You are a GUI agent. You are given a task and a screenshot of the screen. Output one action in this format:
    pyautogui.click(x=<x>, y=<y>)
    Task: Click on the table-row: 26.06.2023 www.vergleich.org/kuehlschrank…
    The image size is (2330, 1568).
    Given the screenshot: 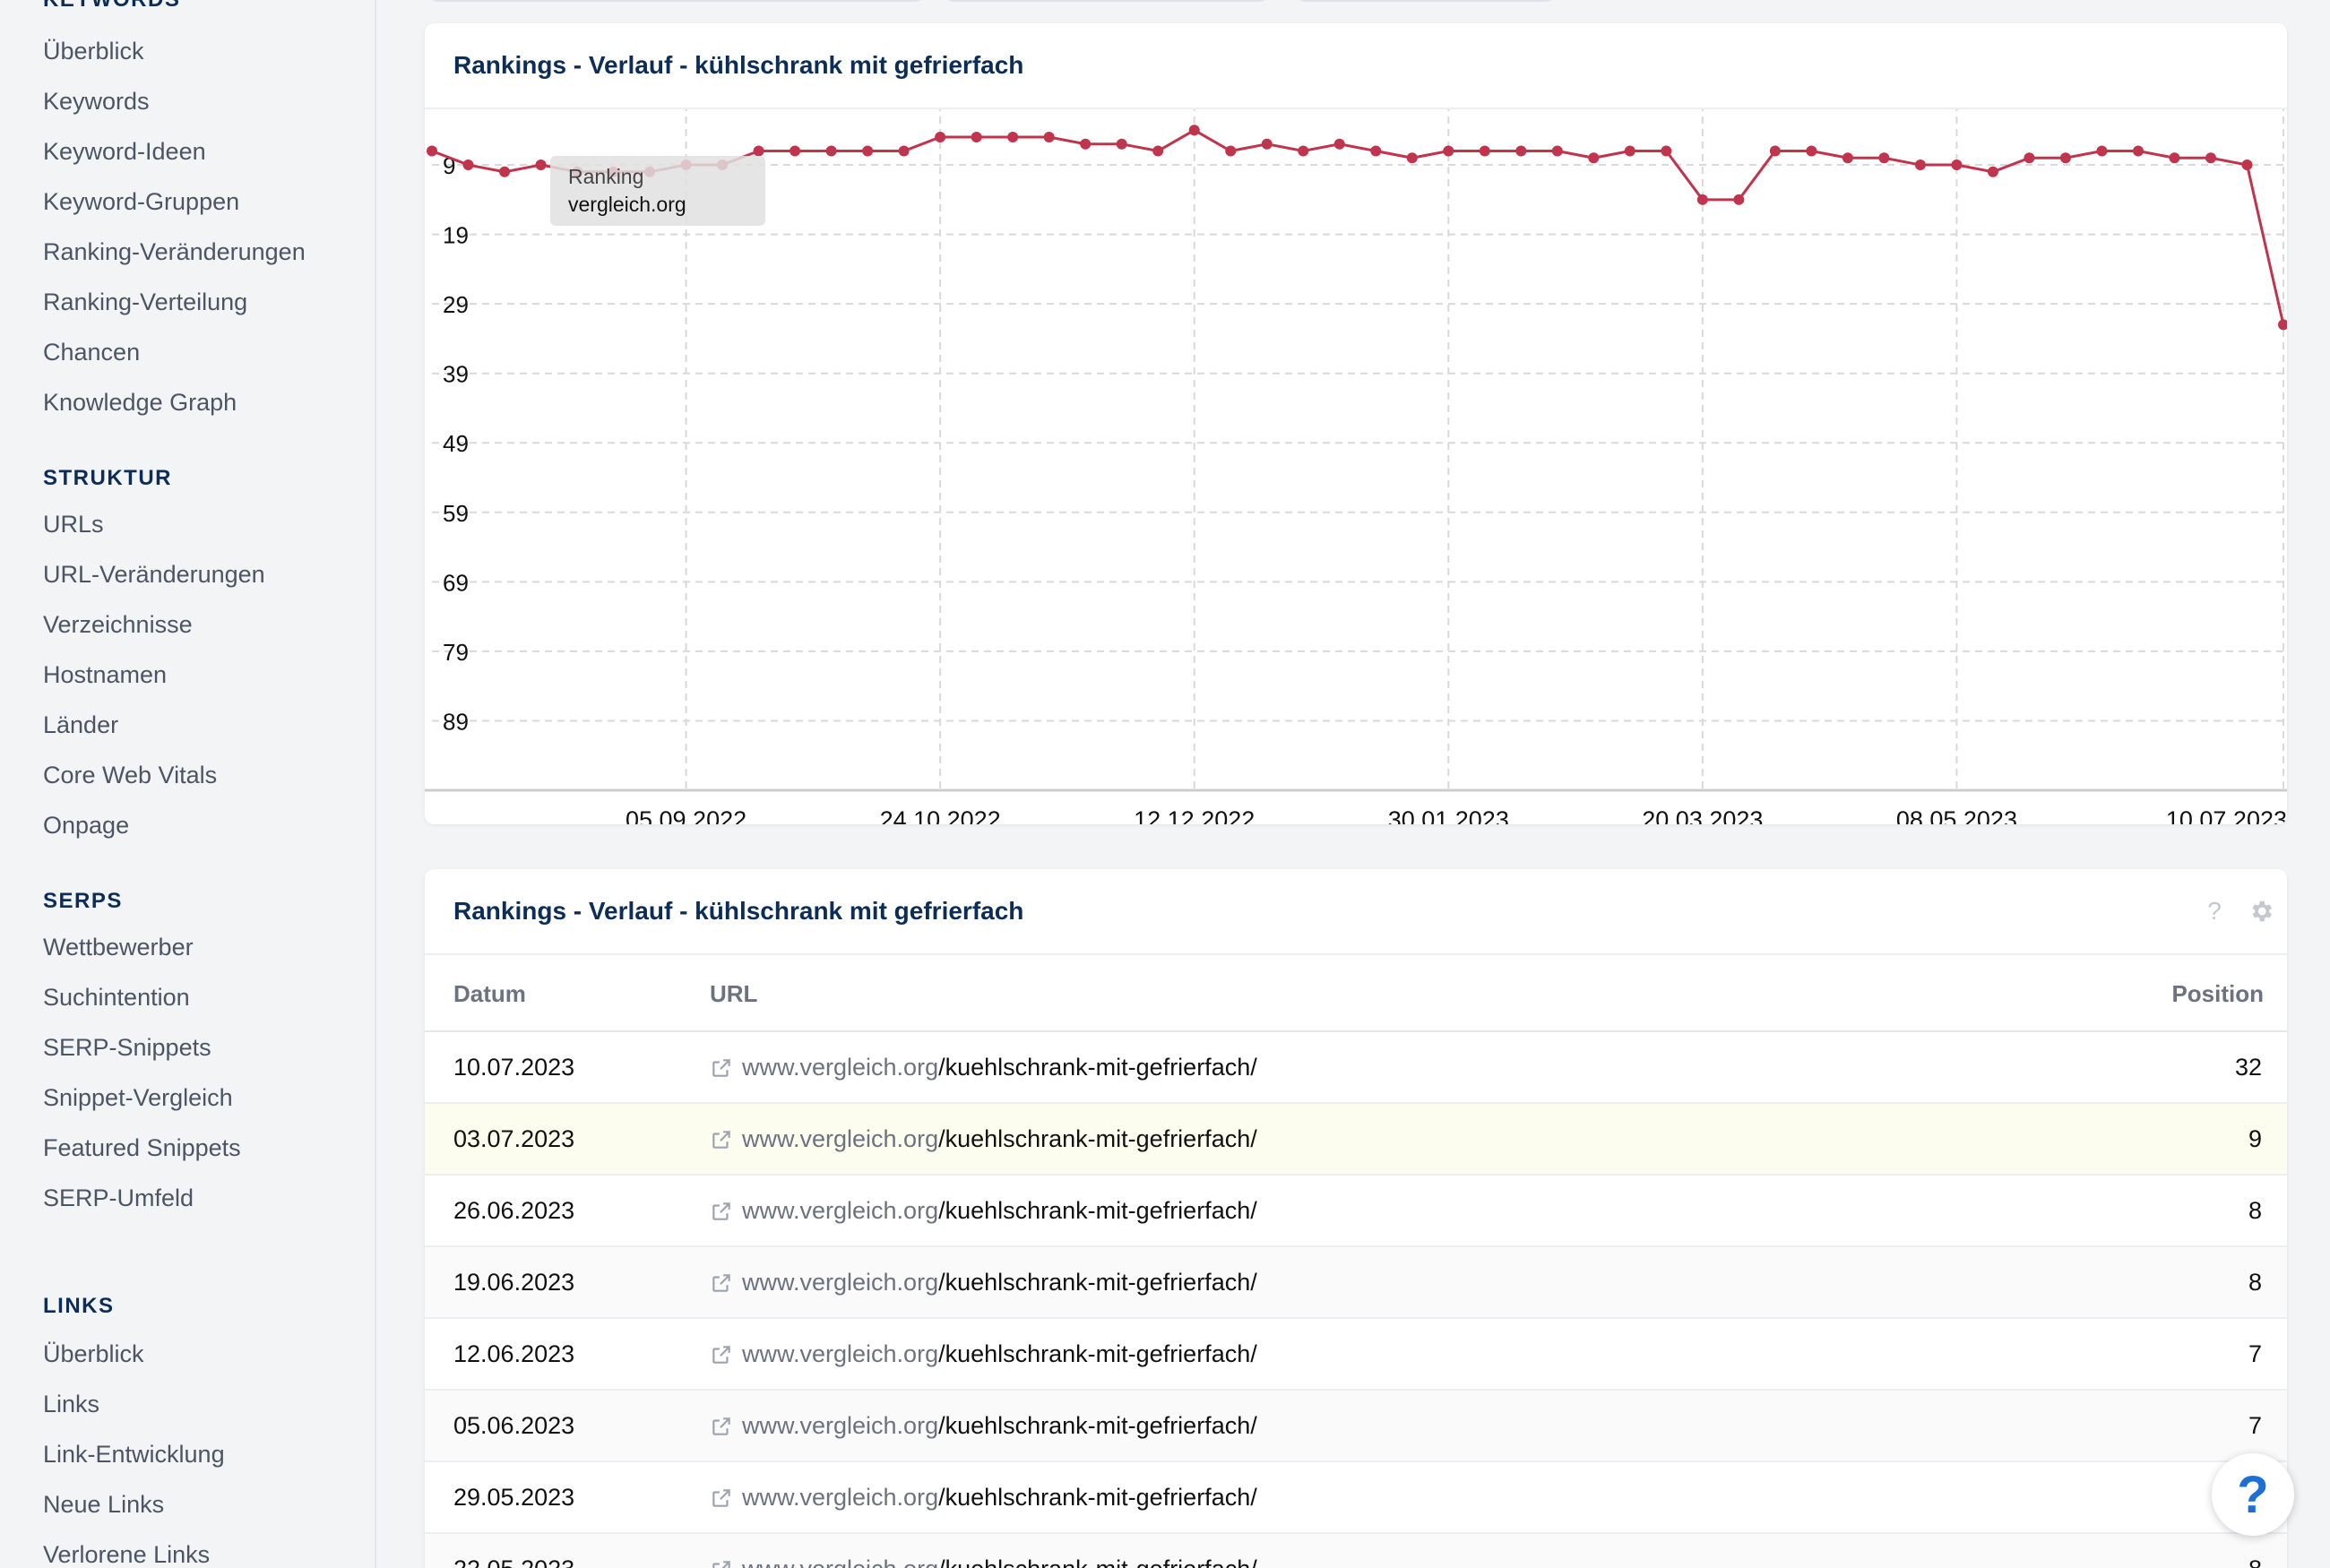 What is the action you would take?
    pyautogui.click(x=1356, y=1211)
    